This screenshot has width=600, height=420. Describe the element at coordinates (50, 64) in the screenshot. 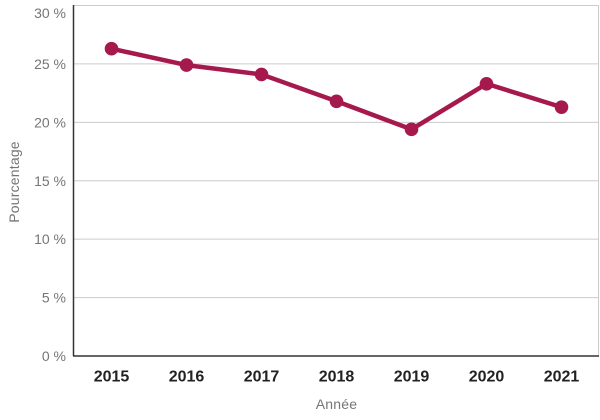

I see `y-tick-label: 25 %` at that location.